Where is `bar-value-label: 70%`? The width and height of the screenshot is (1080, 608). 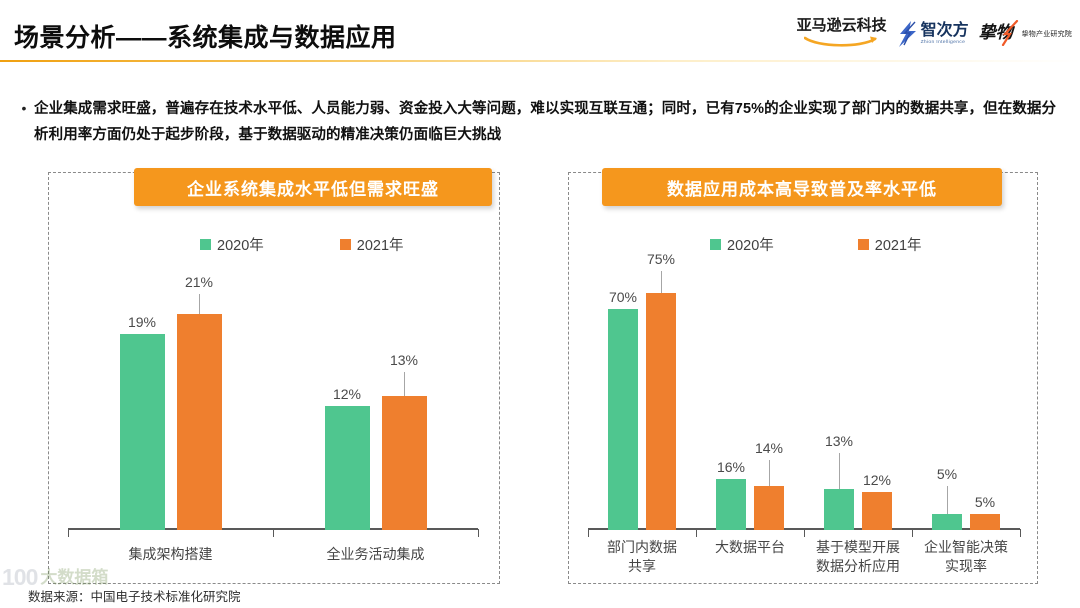 bar-value-label: 70% is located at coordinates (623, 297).